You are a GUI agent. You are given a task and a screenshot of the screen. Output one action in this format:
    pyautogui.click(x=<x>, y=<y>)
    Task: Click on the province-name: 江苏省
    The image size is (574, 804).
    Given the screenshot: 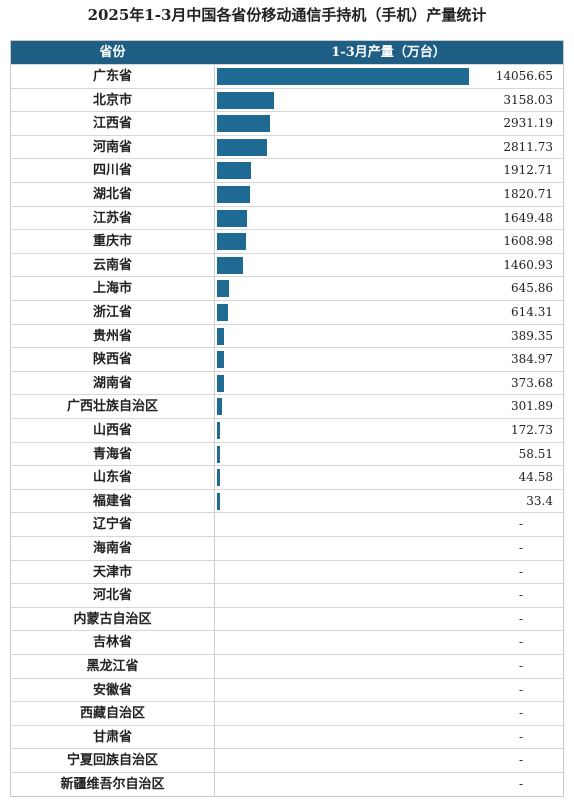 What is the action you would take?
    pyautogui.click(x=112, y=218)
    